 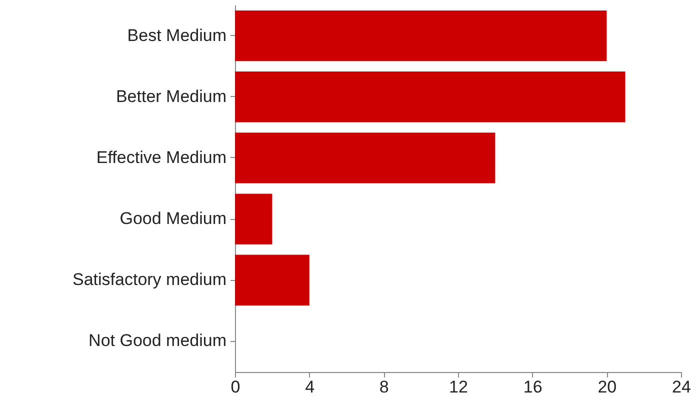 What do you see at coordinates (149, 280) in the screenshot?
I see `y-tick-label: Satisfactory medium` at bounding box center [149, 280].